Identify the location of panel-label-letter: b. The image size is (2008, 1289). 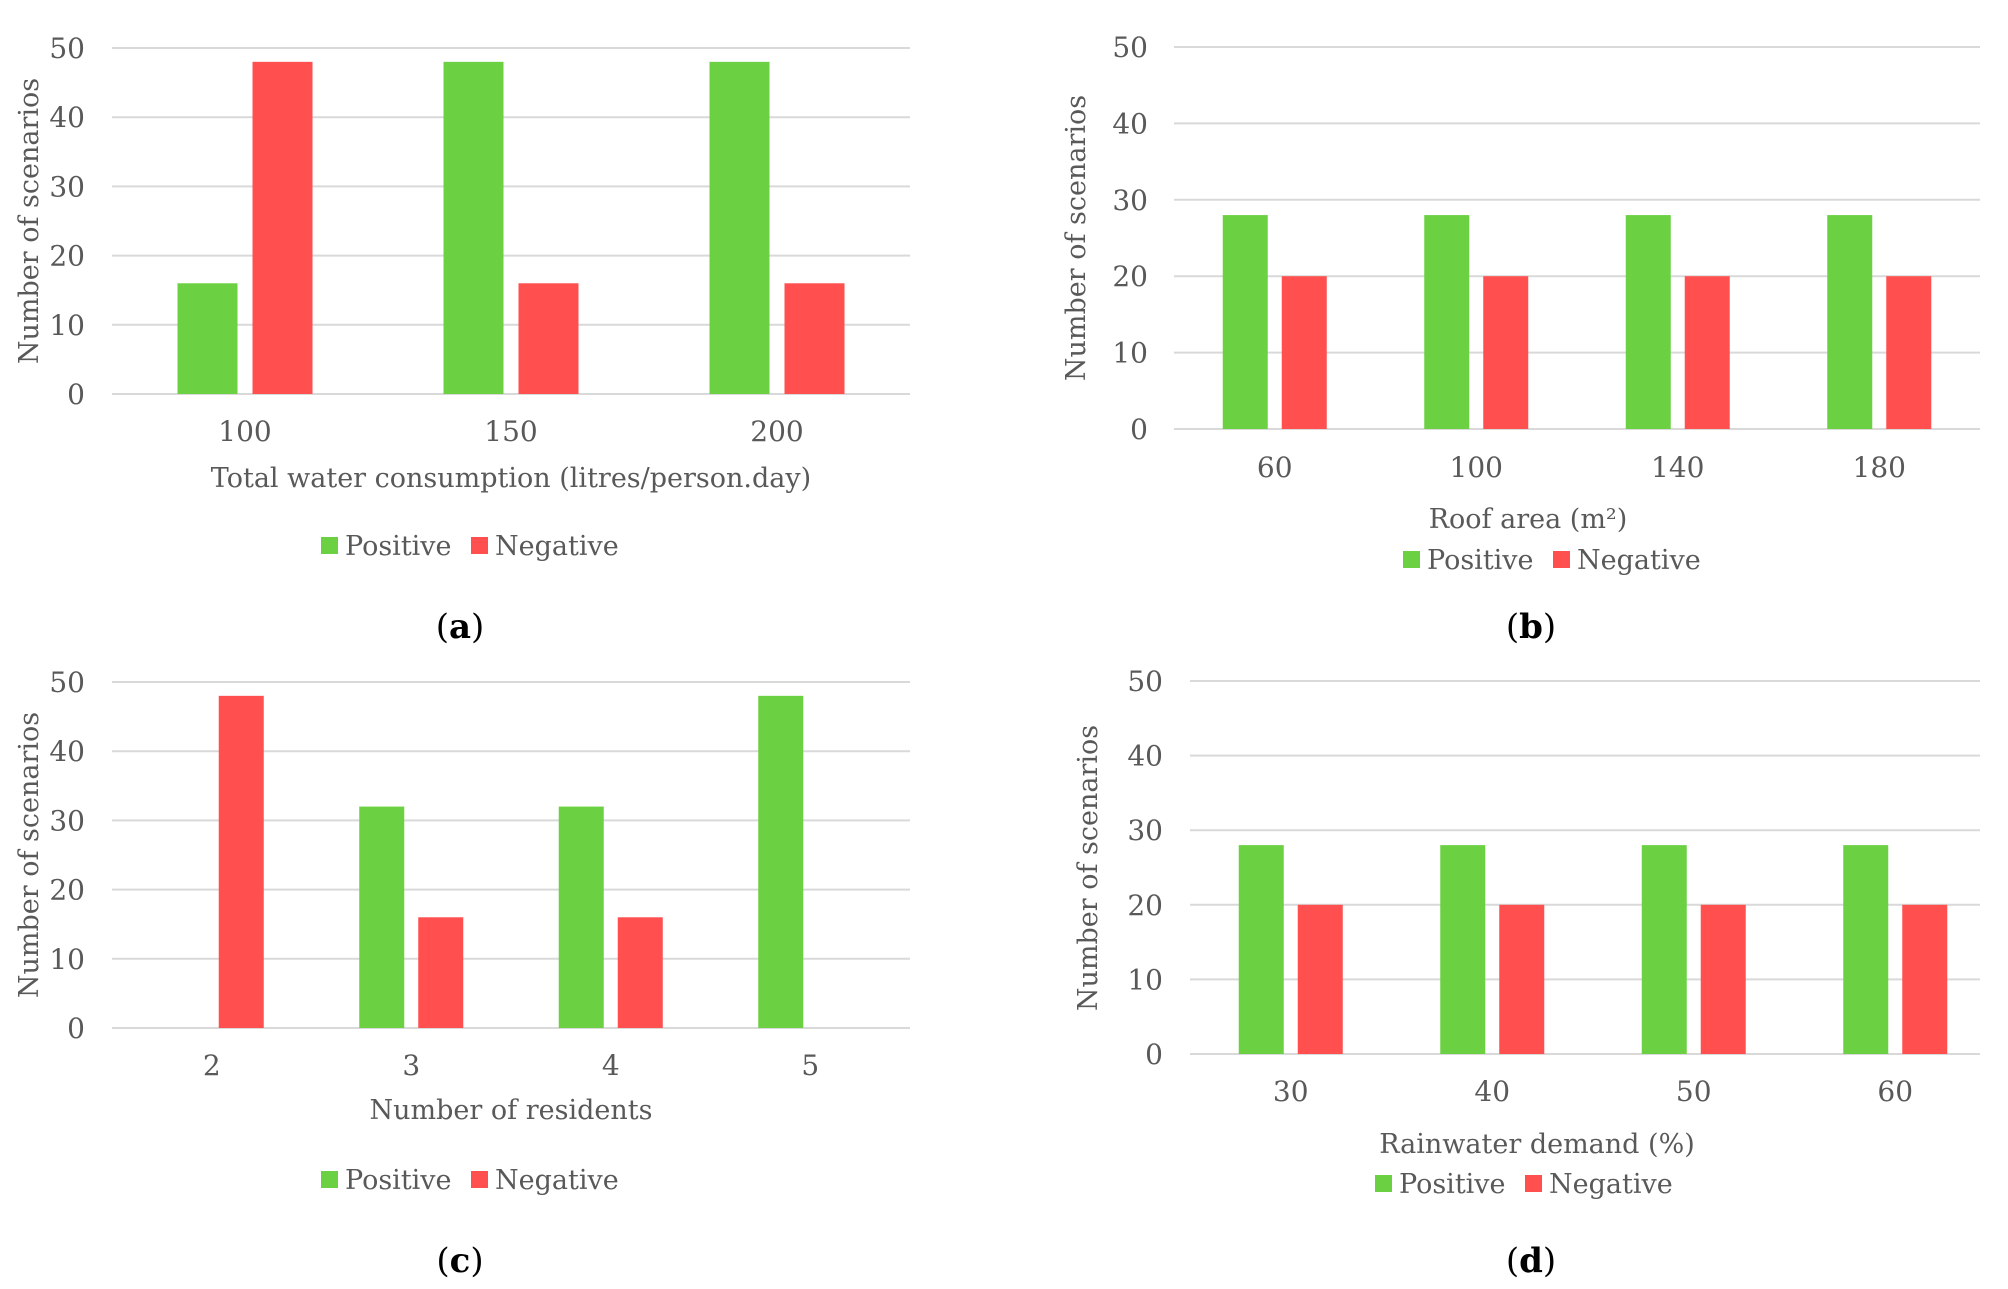
(1531, 627).